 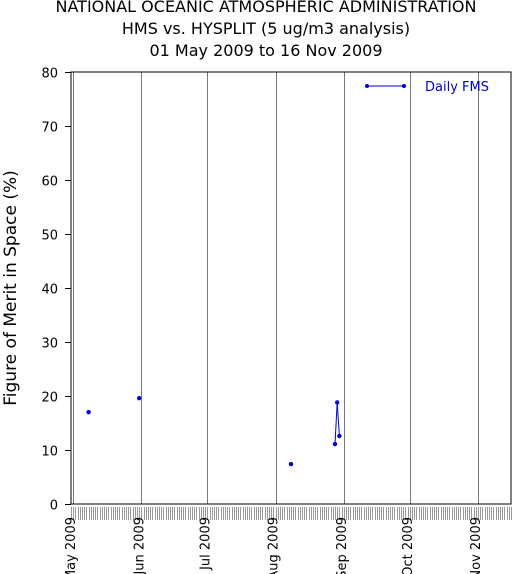 What do you see at coordinates (49, 128) in the screenshot?
I see `y-tick-label: 70` at bounding box center [49, 128].